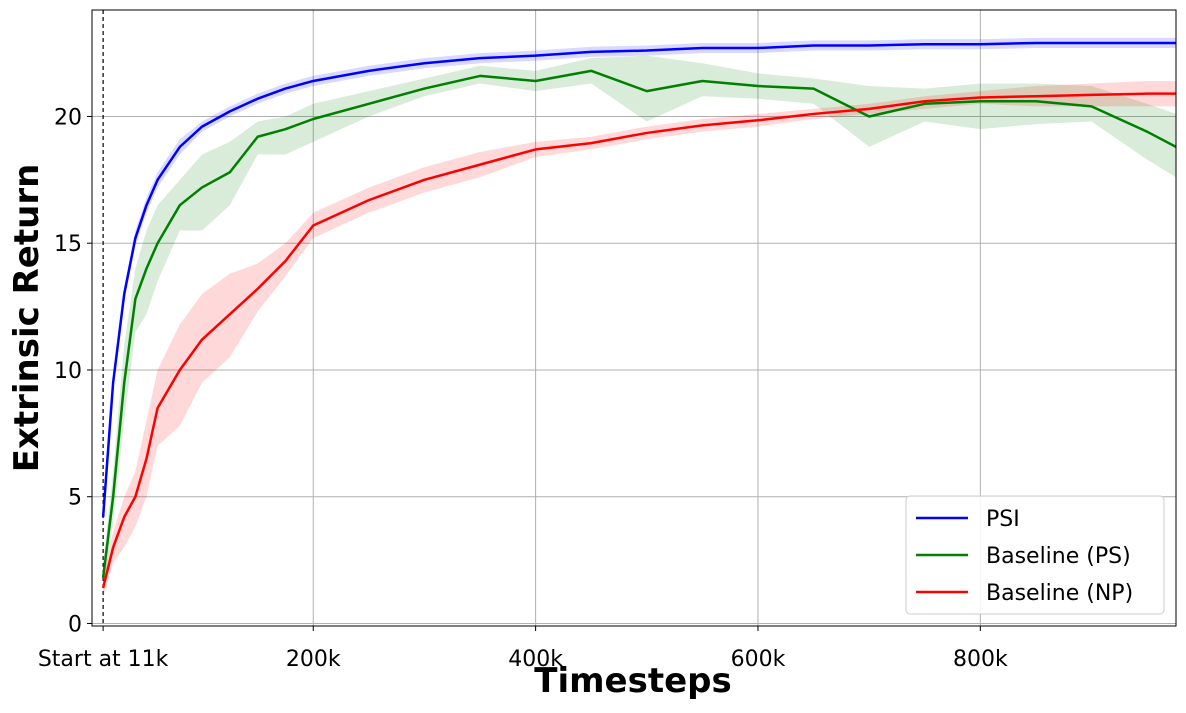 The image size is (1186, 713). What do you see at coordinates (68, 117) in the screenshot?
I see `y-tick-label: 20` at bounding box center [68, 117].